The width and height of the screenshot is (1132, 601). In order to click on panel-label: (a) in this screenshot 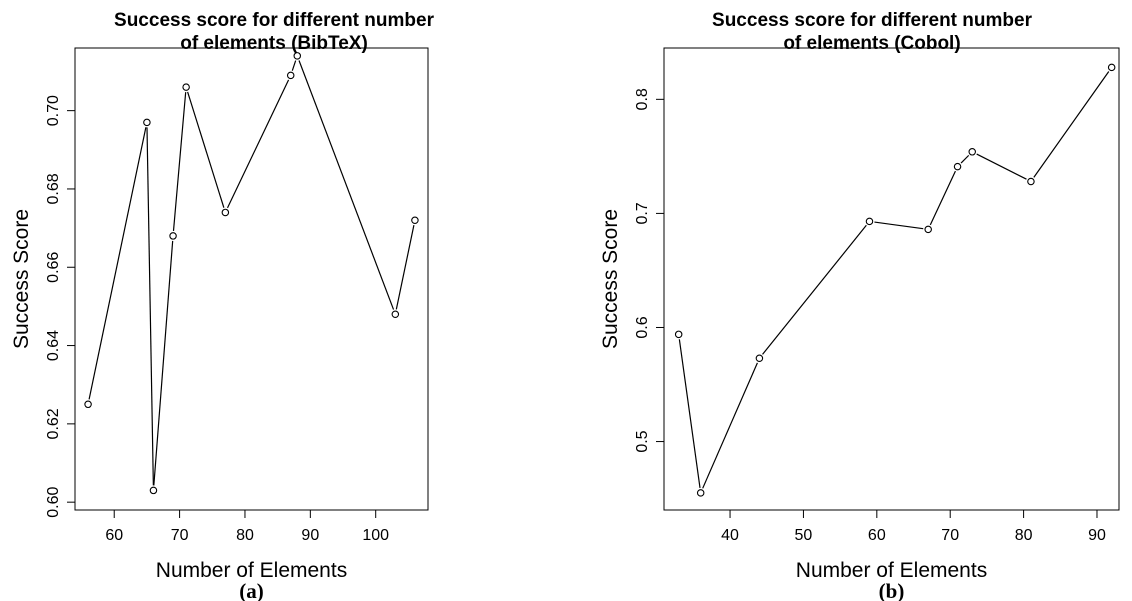, I will do `click(251, 590)`.